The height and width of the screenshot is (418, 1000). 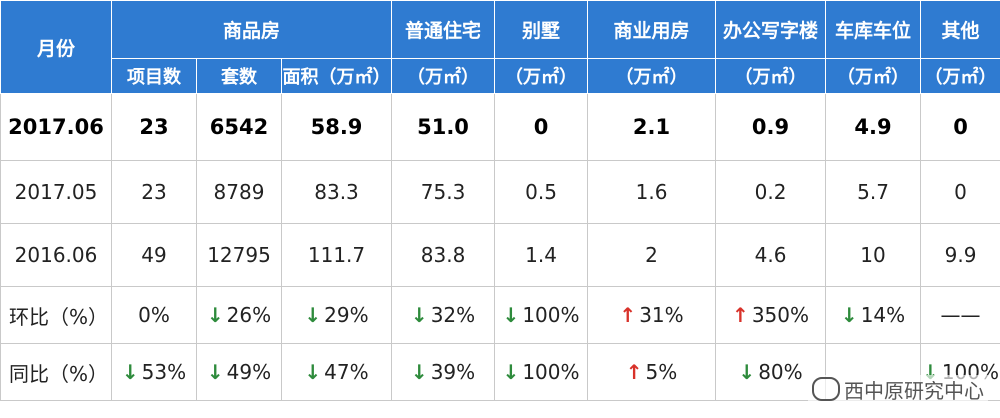 What do you see at coordinates (914, 391) in the screenshot?
I see `watermark-text: 西中原研究中心` at bounding box center [914, 391].